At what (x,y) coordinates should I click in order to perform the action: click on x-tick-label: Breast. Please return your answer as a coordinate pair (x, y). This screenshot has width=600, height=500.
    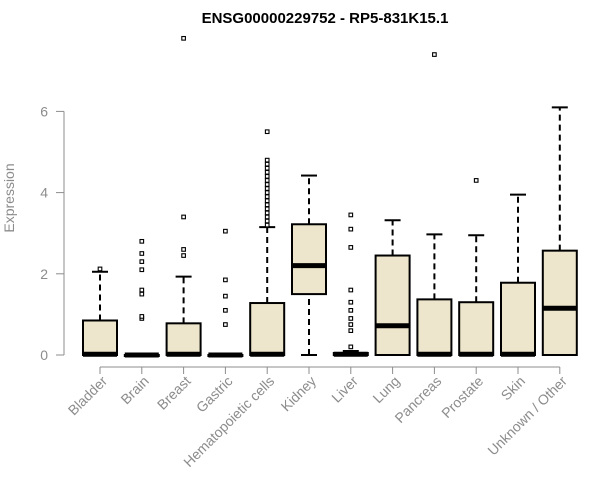
    Looking at the image, I should click on (174, 393).